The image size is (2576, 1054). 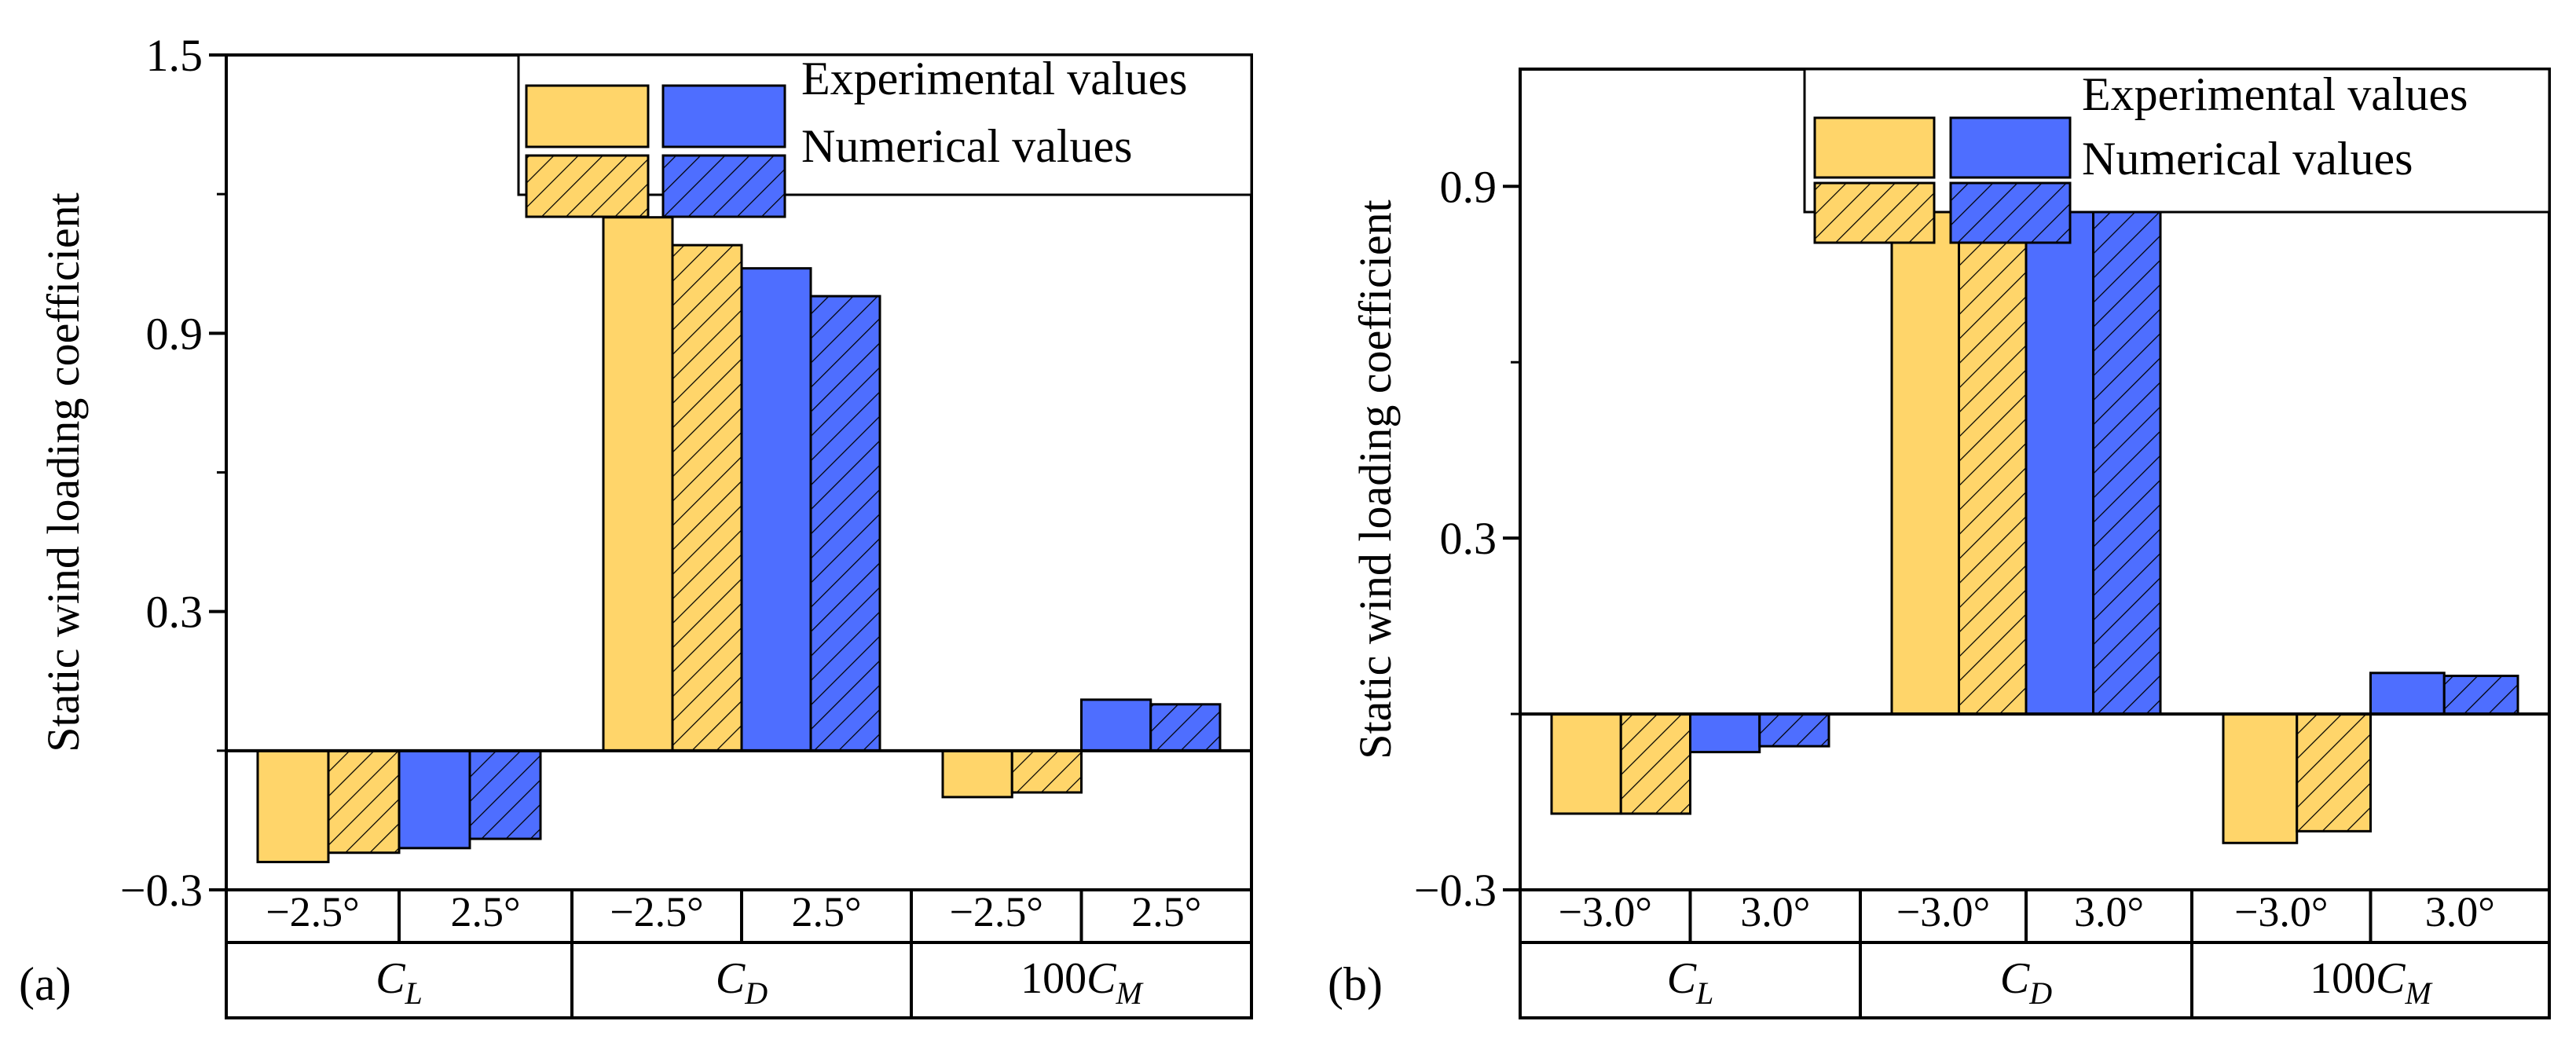 I want to click on panel-label: (a), so click(x=45, y=984).